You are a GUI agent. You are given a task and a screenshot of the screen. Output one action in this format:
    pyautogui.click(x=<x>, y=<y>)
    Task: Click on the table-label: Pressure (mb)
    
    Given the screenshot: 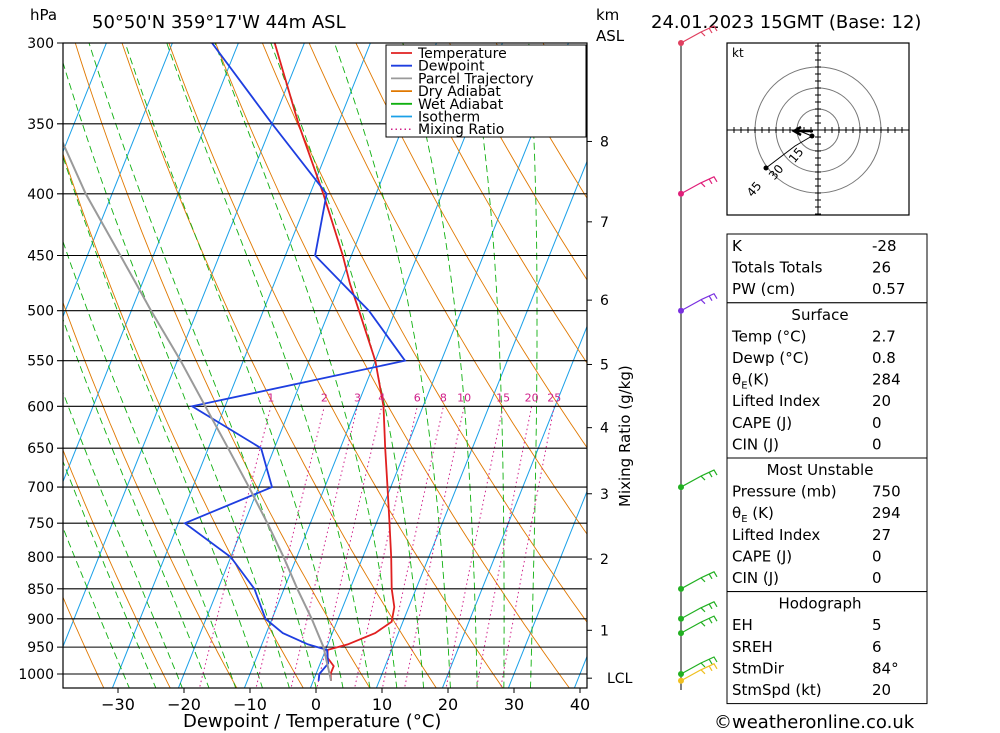 What is the action you would take?
    pyautogui.click(x=784, y=492)
    